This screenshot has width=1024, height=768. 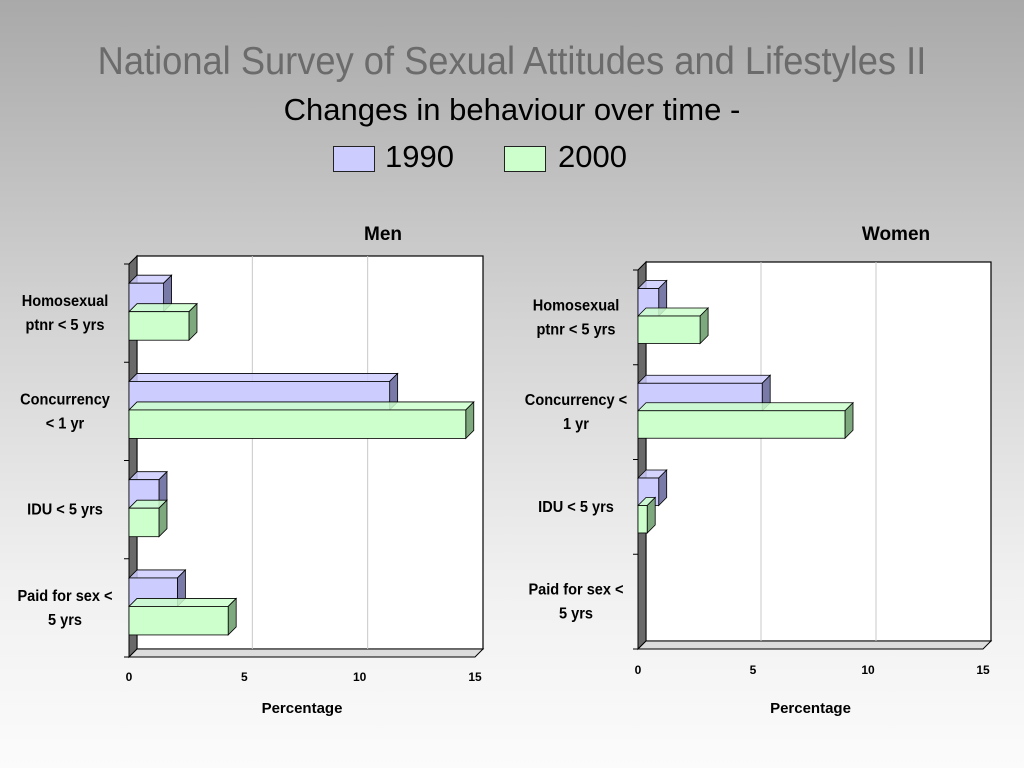 What do you see at coordinates (65, 620) in the screenshot?
I see `men-category-label: 5 yrs` at bounding box center [65, 620].